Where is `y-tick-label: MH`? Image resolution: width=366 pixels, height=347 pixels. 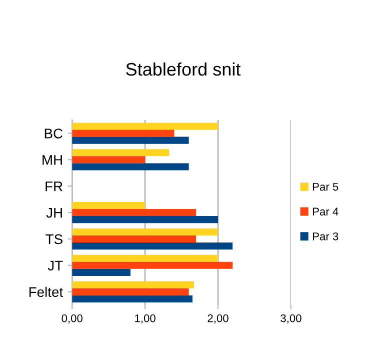
y-tick-label: MH is located at coordinates (52, 160).